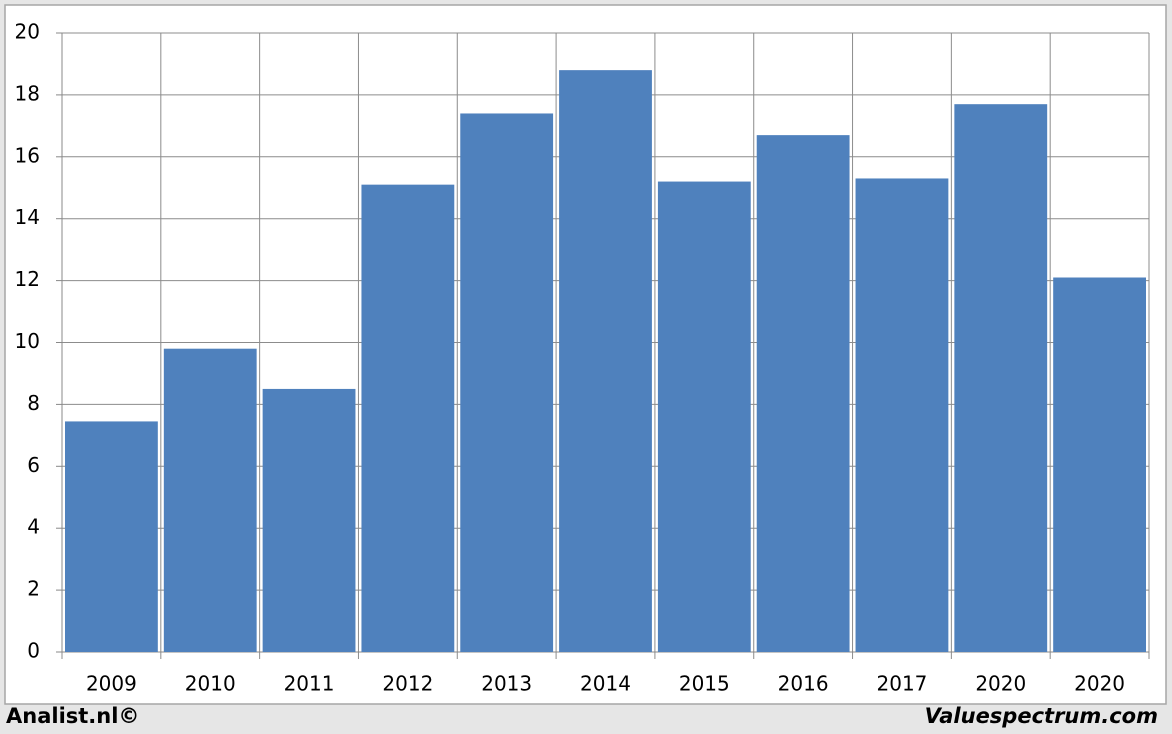  Describe the element at coordinates (27, 279) in the screenshot. I see `y-tick-label: 12` at that location.